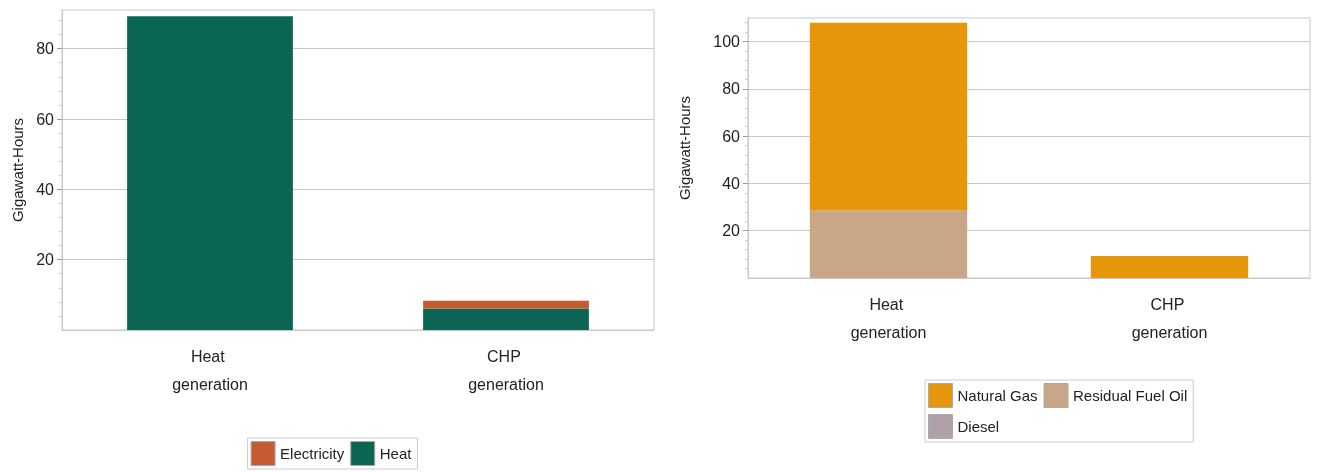 This screenshot has height=472, width=1324. Describe the element at coordinates (396, 453) in the screenshot. I see `legend-label: Heat` at that location.